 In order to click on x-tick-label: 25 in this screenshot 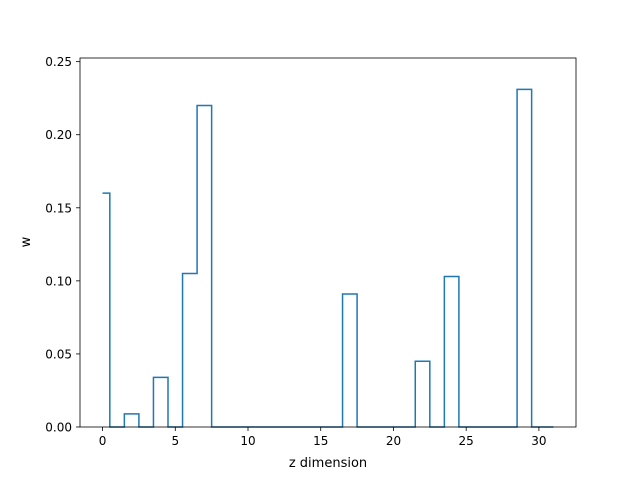, I will do `click(466, 441)`.